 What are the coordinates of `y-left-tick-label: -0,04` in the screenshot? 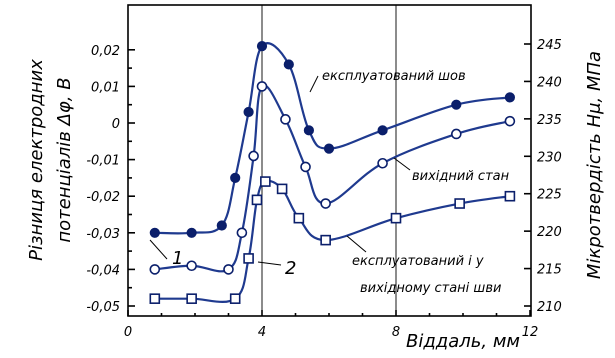 It's located at (103, 270).